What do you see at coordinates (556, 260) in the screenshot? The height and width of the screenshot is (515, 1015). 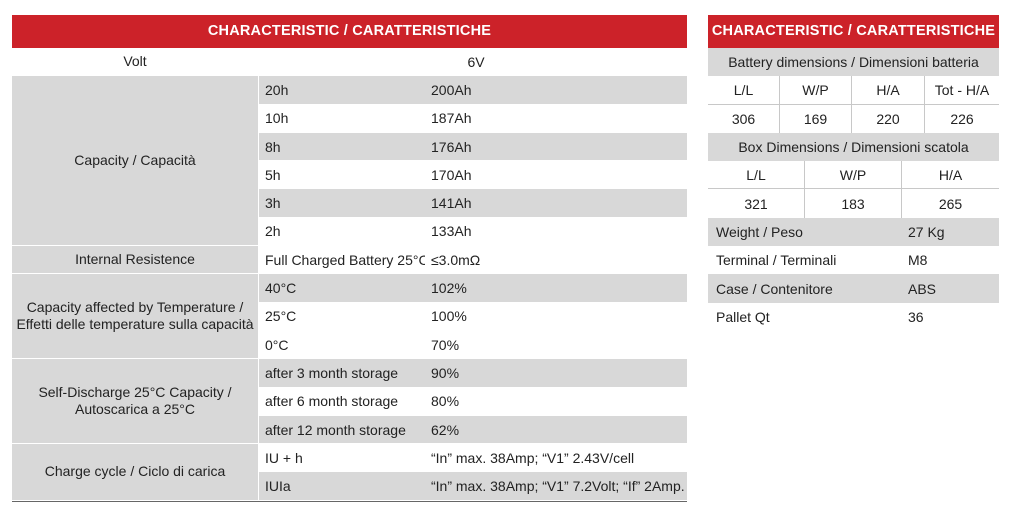 I see `internal-resistance-value: ≤3.0mΩ` at bounding box center [556, 260].